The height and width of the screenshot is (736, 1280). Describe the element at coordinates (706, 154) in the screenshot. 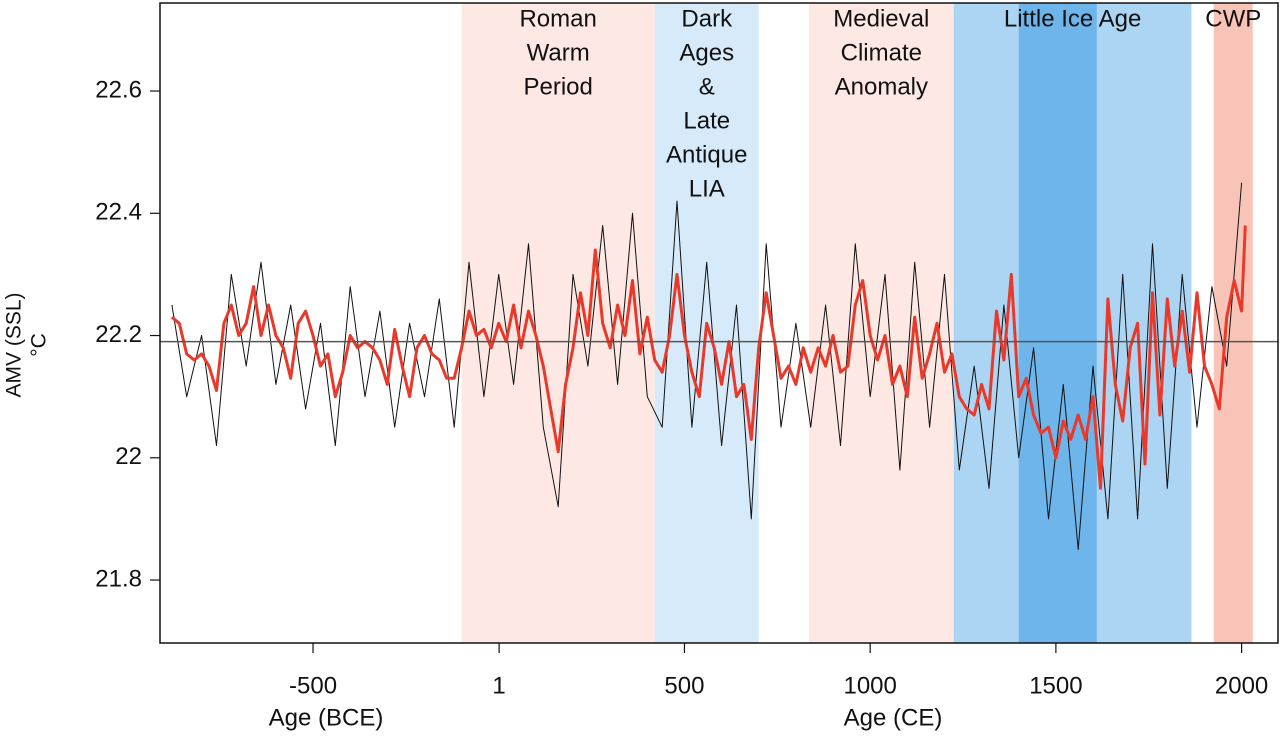

I see `period-label: Antique` at that location.